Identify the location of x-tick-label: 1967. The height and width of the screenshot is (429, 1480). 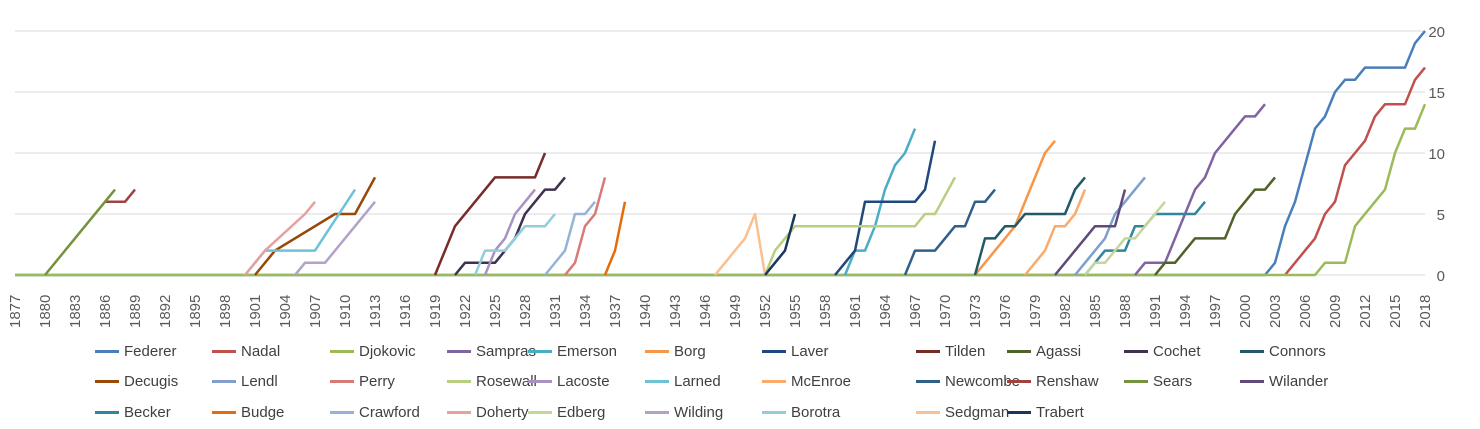
(915, 311).